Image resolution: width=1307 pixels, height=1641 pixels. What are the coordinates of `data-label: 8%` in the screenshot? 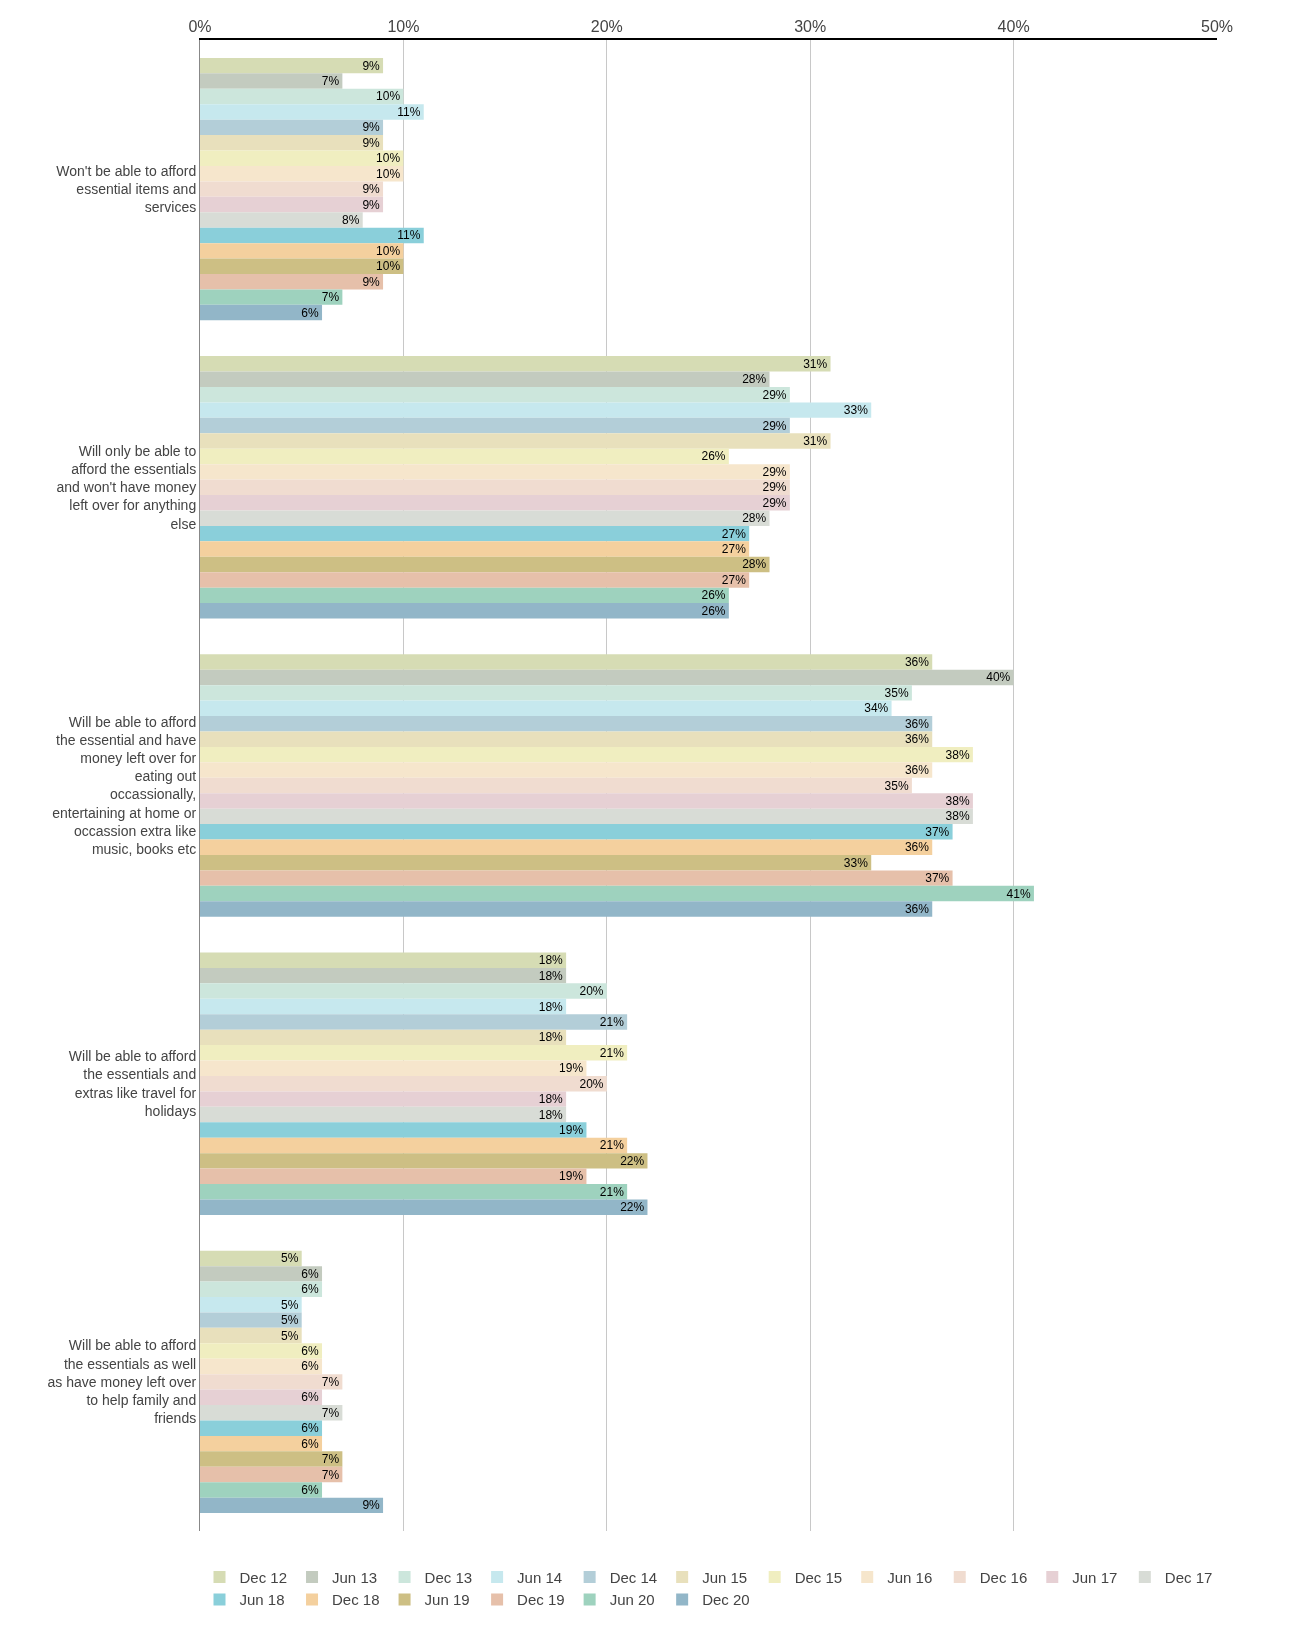 It's located at (351, 219).